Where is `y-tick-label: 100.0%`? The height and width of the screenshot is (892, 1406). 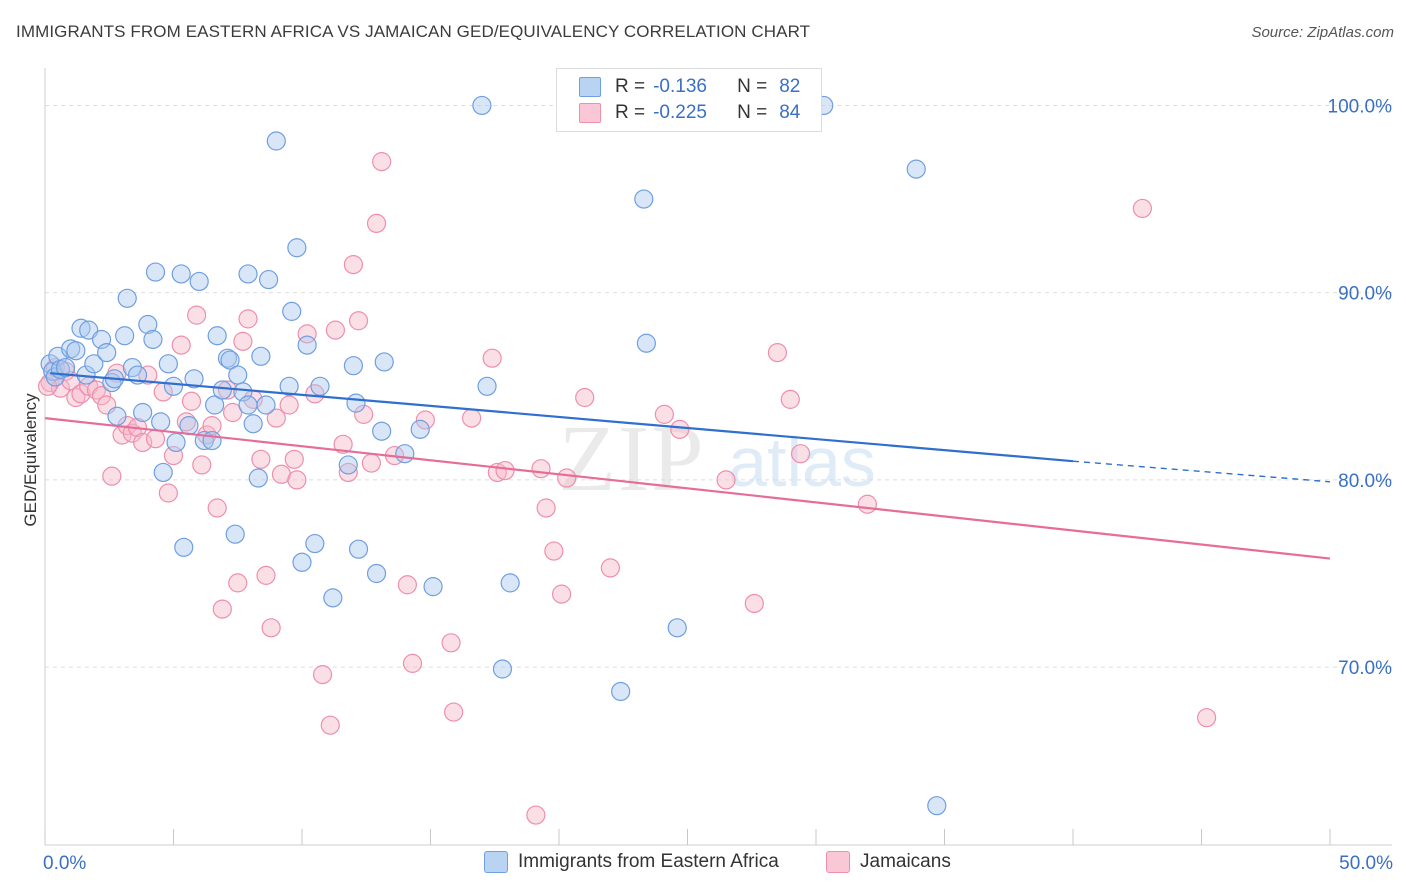 y-tick-label: 100.0% is located at coordinates (1360, 106).